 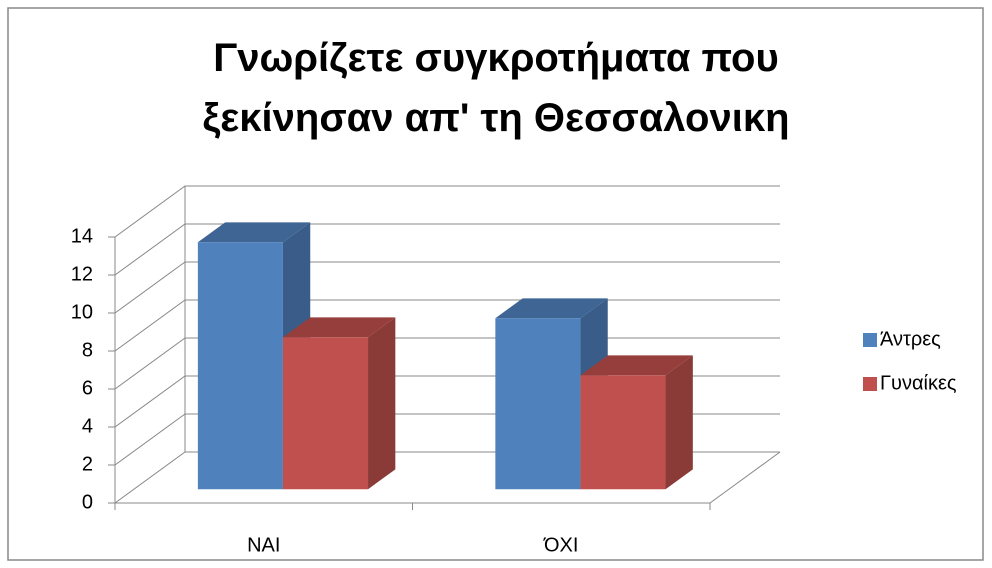 What do you see at coordinates (82, 312) in the screenshot?
I see `y-tick-label: 10` at bounding box center [82, 312].